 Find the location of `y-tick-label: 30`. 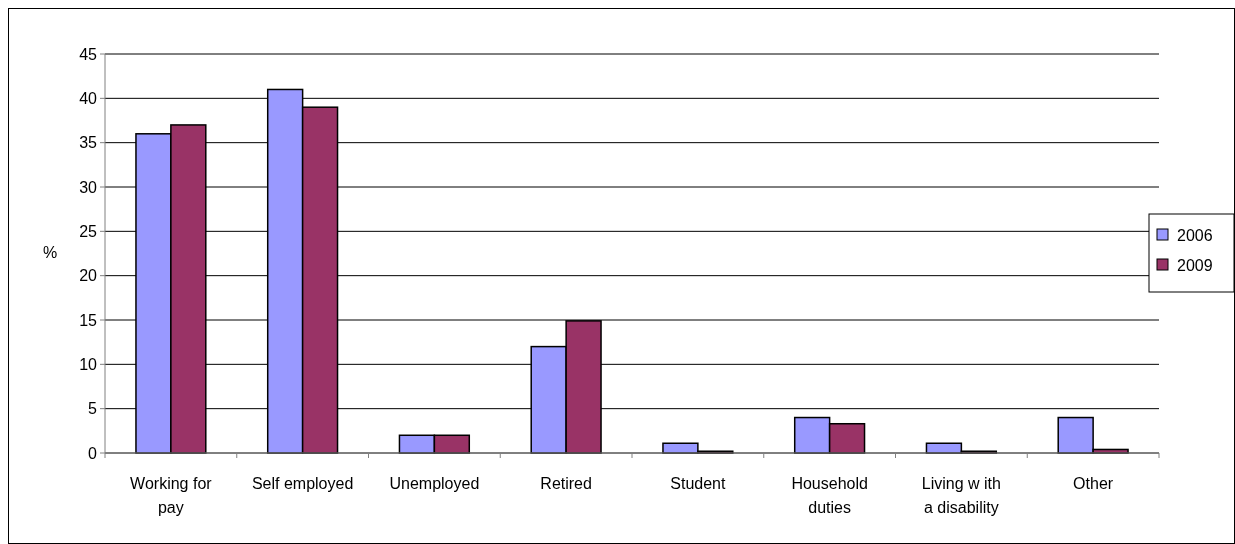

y-tick-label: 30 is located at coordinates (88, 187).